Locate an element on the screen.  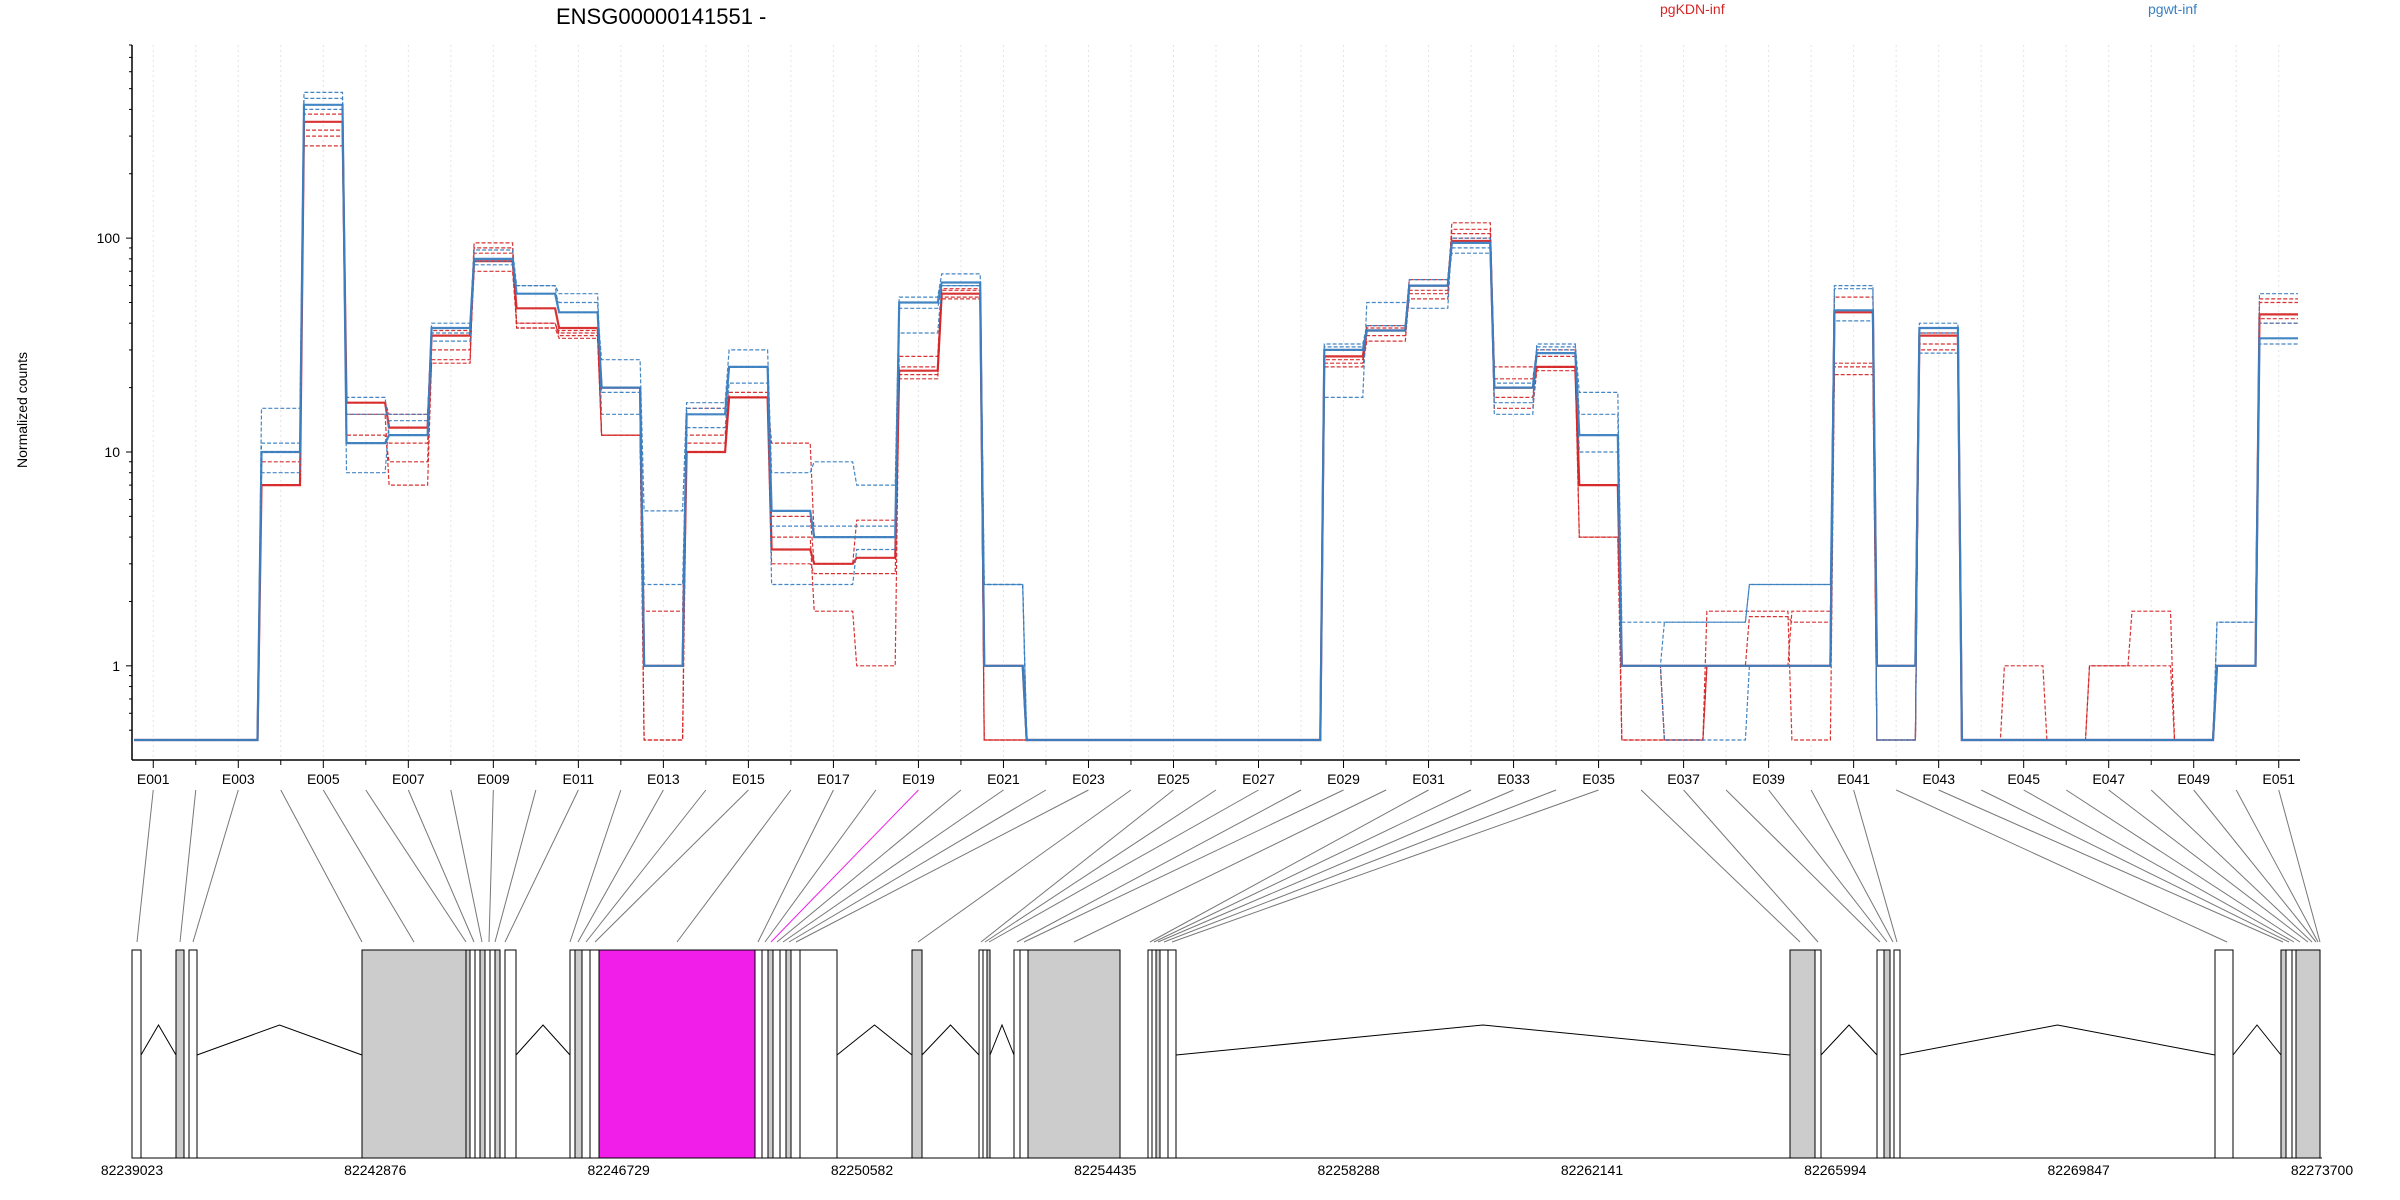
highlighted-exon-box is located at coordinates (677, 1054).